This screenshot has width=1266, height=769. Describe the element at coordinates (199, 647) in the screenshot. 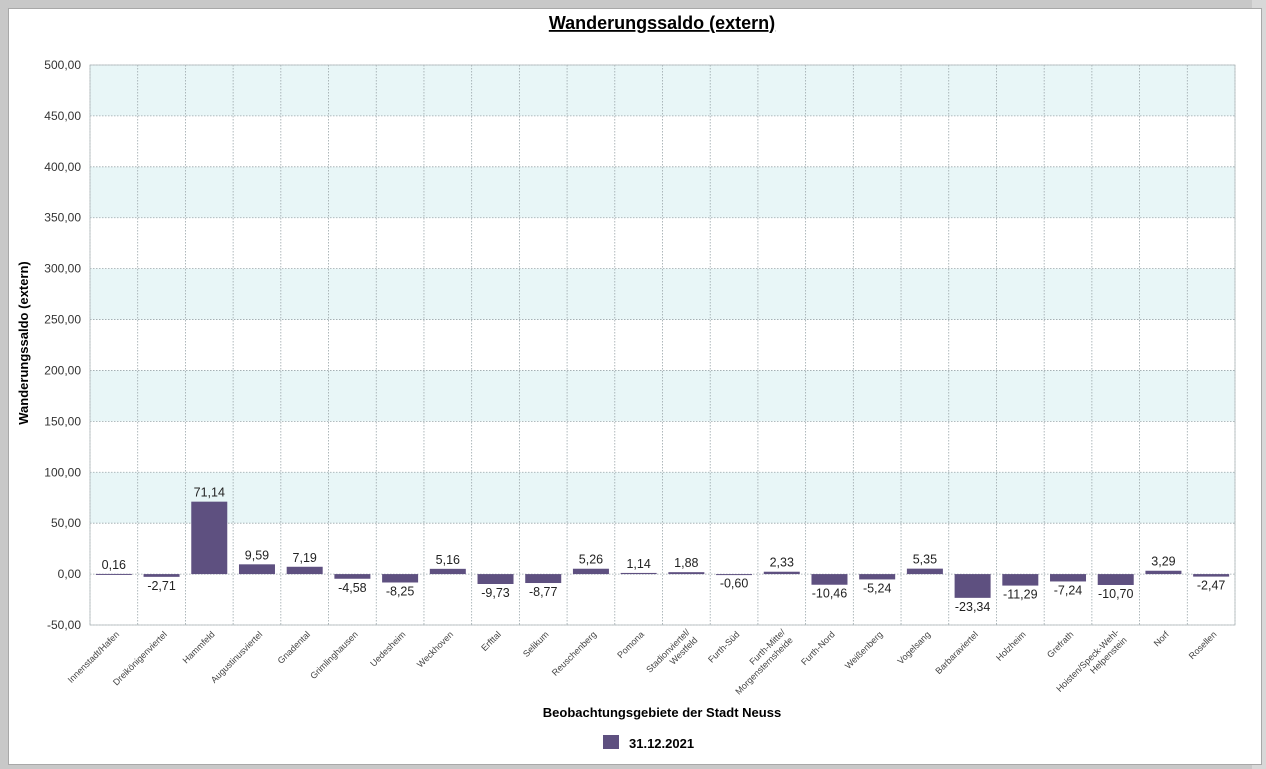

I see `x-tick-label: Hammfeld` at that location.